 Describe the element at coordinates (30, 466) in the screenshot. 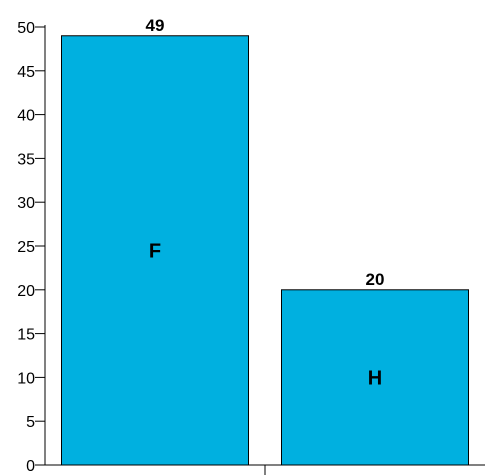

I see `y-tick-label: 0` at that location.